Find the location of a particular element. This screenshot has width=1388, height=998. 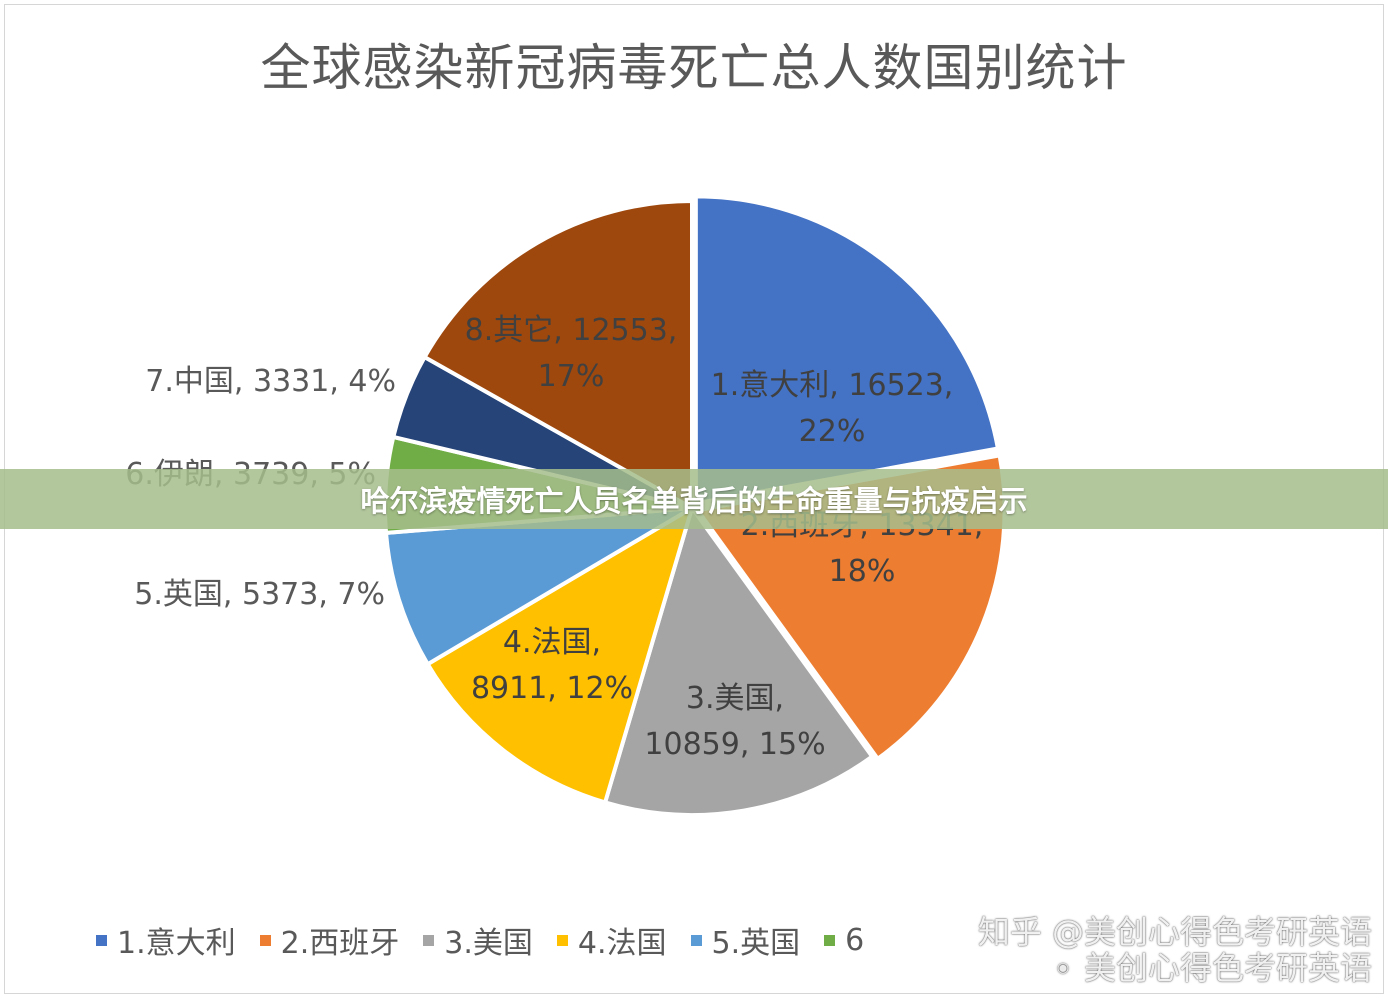

legend-label: 5.英国 is located at coordinates (756, 943).